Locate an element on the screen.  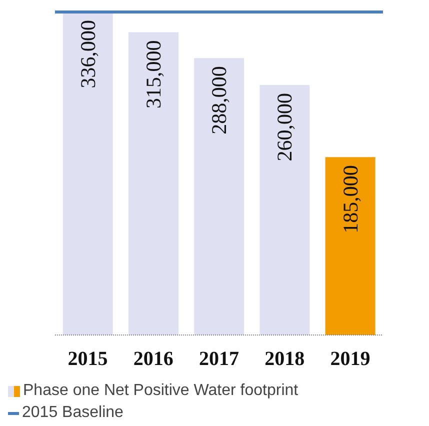
data-label: 260,000 is located at coordinates (284, 127).